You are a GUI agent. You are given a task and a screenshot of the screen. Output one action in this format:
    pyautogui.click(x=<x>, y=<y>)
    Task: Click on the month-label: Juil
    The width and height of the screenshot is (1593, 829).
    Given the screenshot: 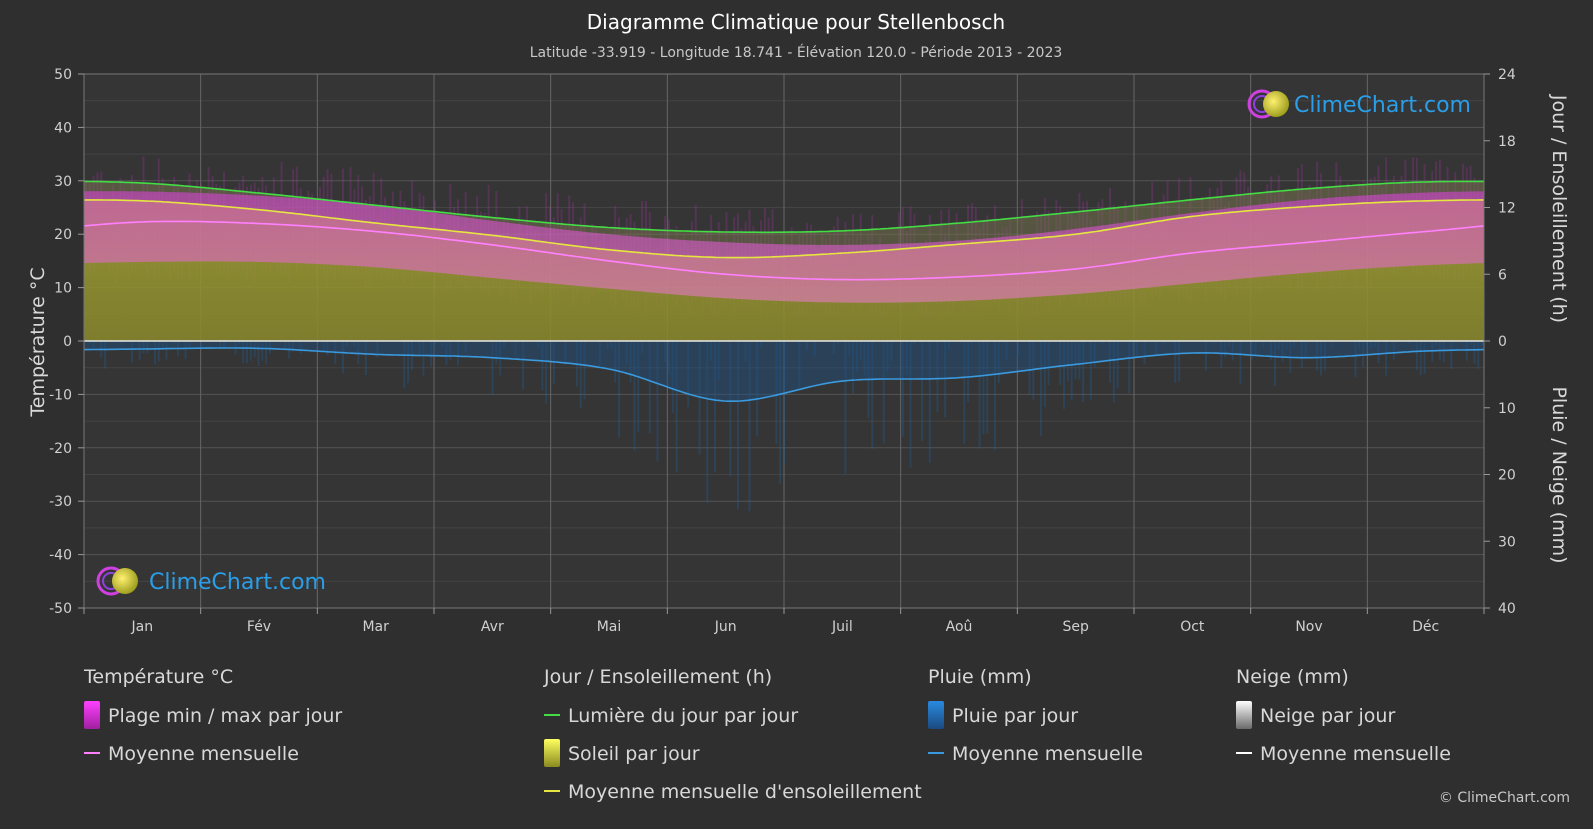 What is the action you would take?
    pyautogui.click(x=842, y=627)
    